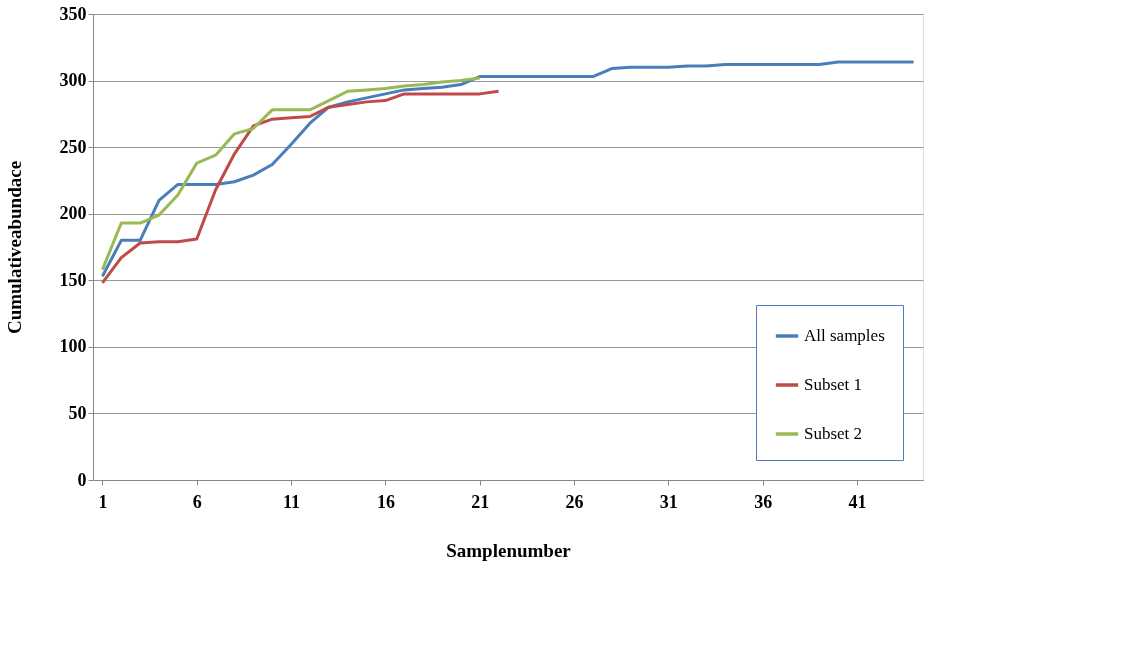  Describe the element at coordinates (385, 501) in the screenshot. I see `x-tick-label: 16` at that location.